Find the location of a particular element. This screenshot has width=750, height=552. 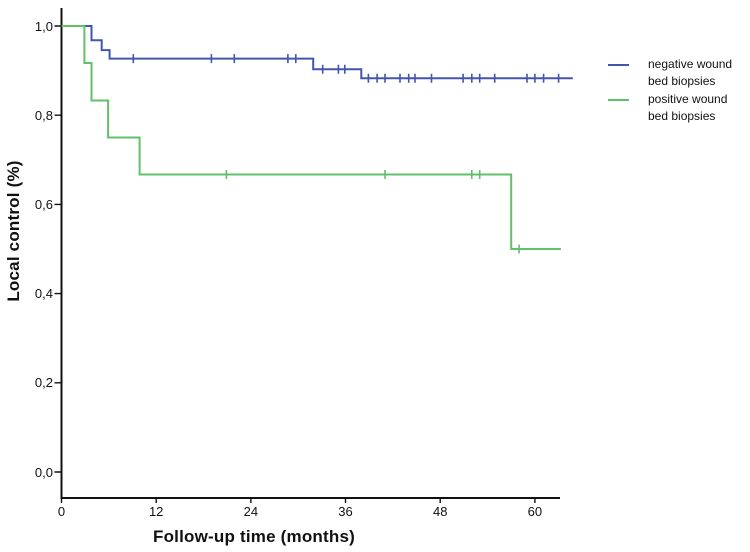

y-tick-label: 0,6 is located at coordinates (43, 204).